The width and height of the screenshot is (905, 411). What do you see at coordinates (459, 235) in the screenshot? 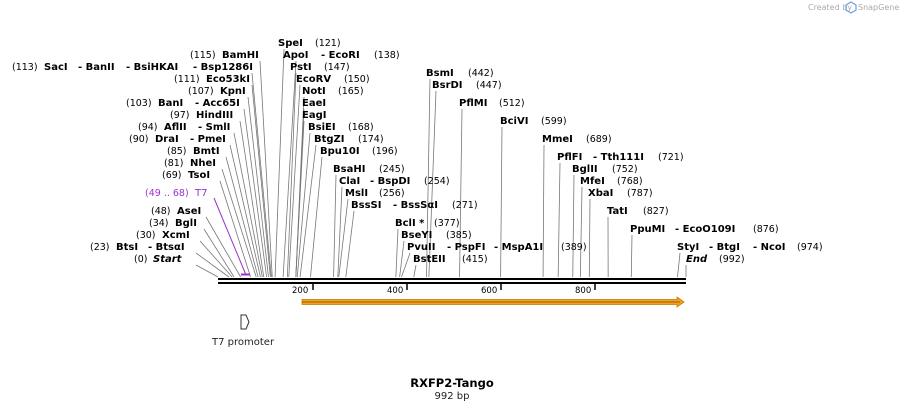
I see `site-number: (385)` at bounding box center [459, 235].